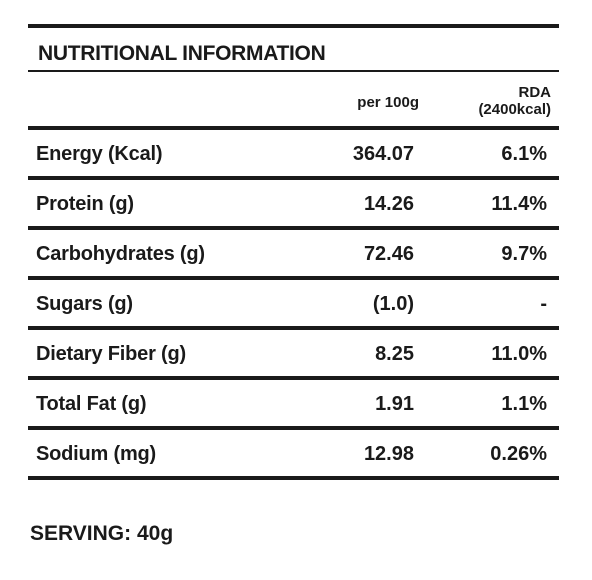 This screenshot has height=580, width=592. Describe the element at coordinates (102, 533) in the screenshot. I see `serving-size: SERVING: 40g` at that location.